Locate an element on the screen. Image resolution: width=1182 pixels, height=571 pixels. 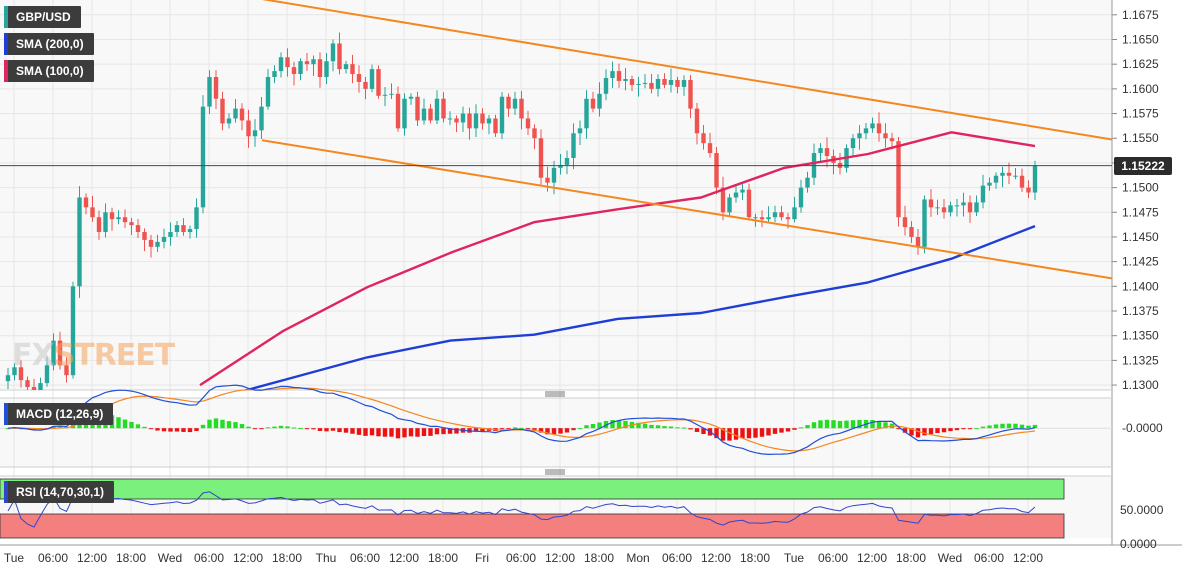
rsi-swatch is located at coordinates (6, 492).